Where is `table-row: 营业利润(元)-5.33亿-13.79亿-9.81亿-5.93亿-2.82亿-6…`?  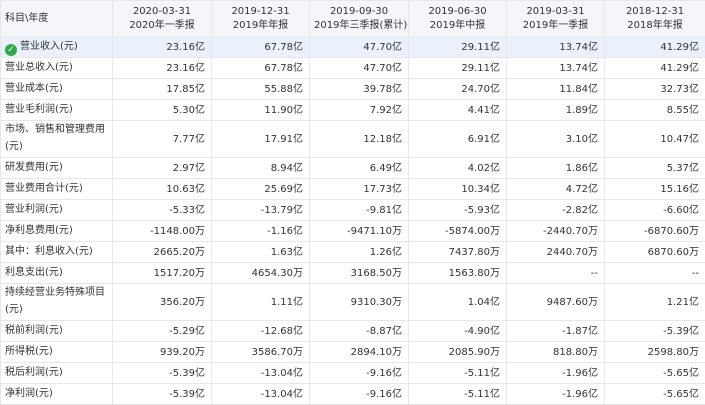 table-row: 营业利润(元)-5.33亿-13.79亿-9.81亿-5.93亿-2.82亿-6… is located at coordinates (353, 210).